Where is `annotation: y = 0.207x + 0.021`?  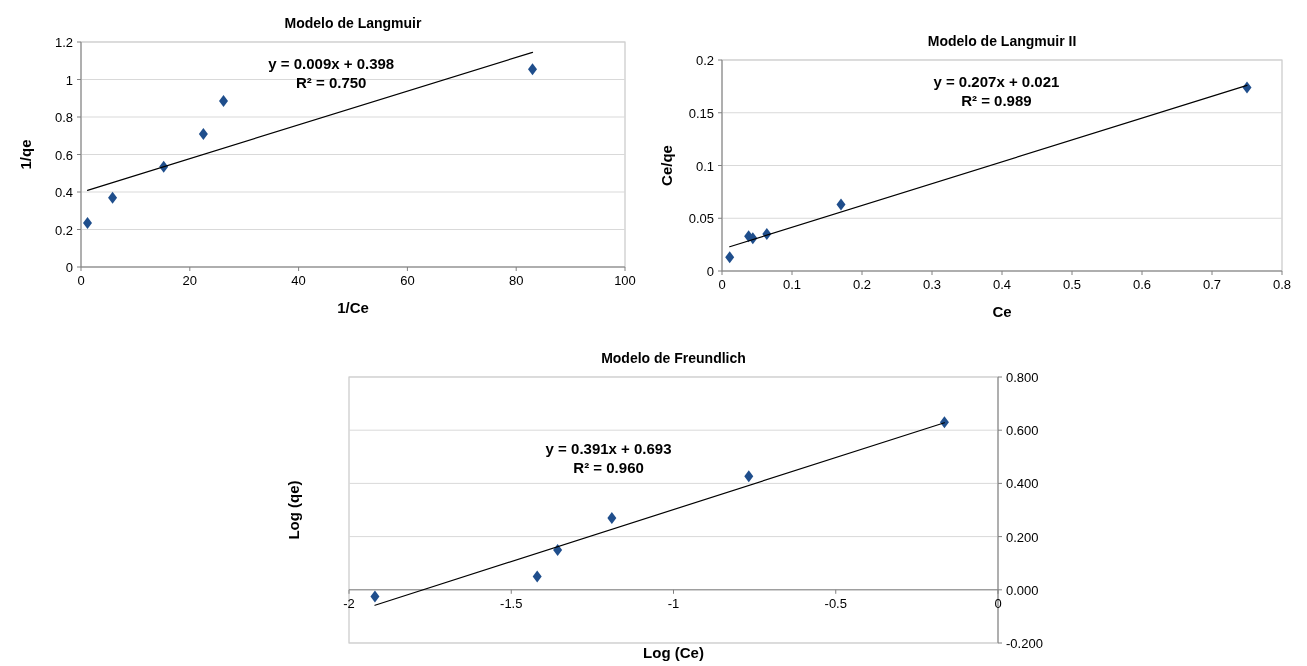 annotation: y = 0.207x + 0.021 is located at coordinates (996, 82).